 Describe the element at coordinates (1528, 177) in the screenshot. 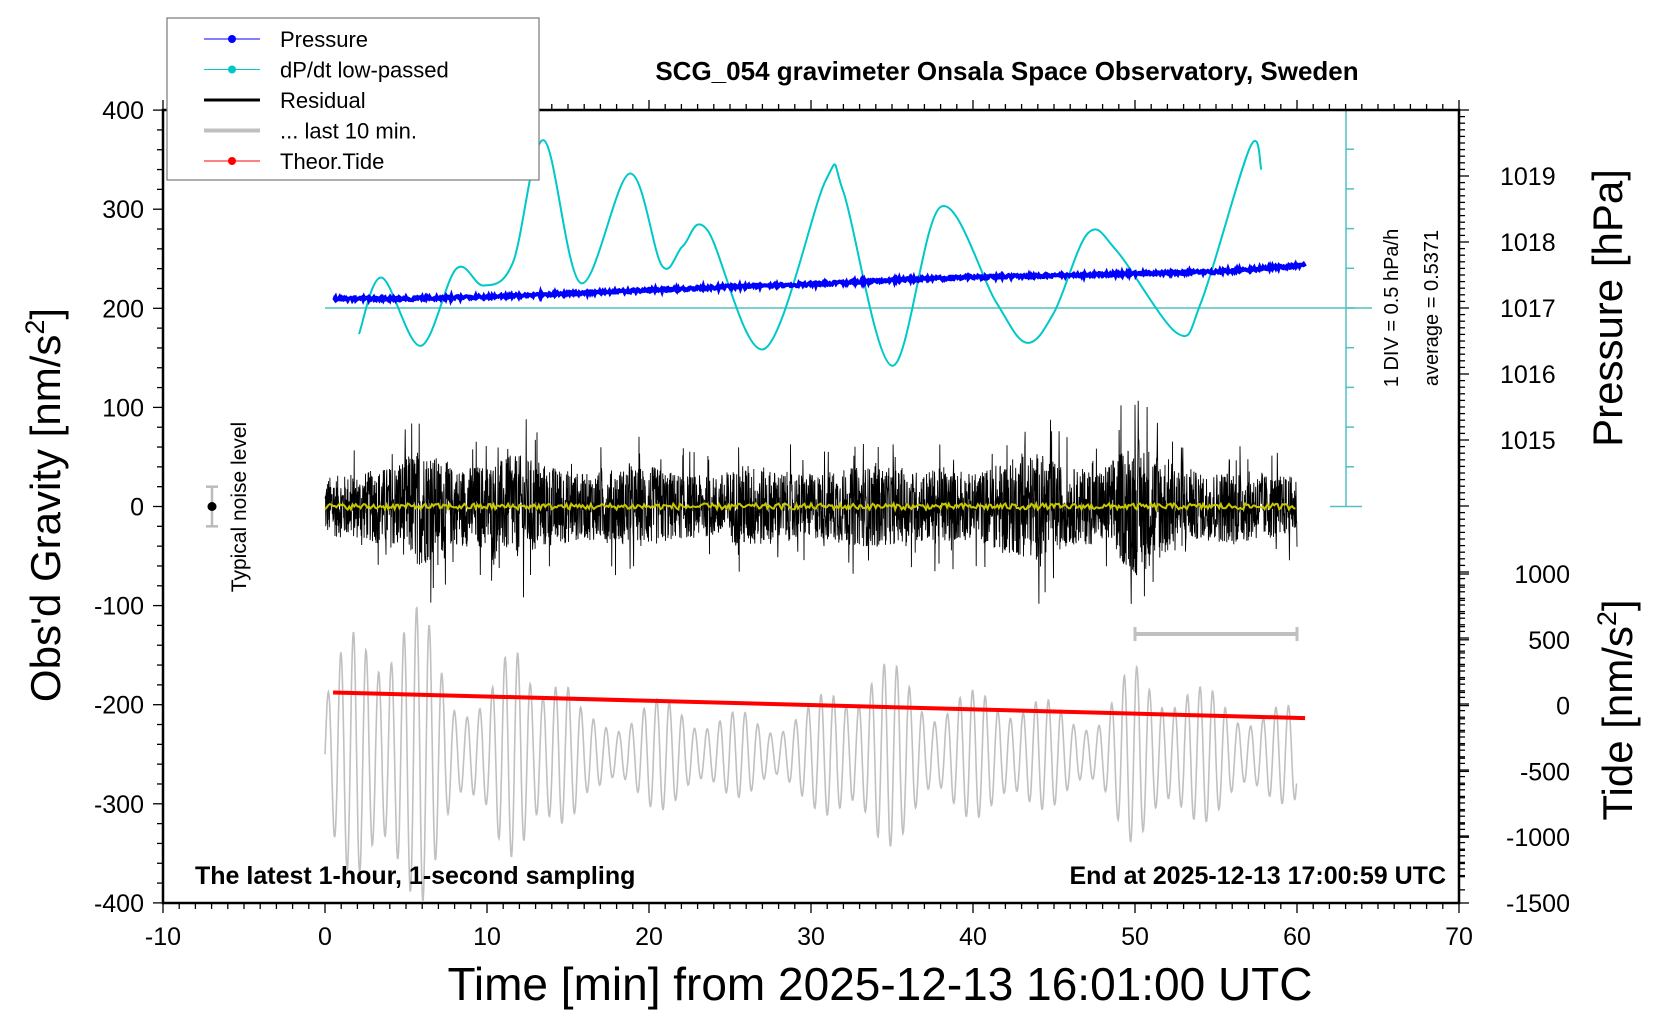

I see `y-tick-label-pressure: 1019` at that location.